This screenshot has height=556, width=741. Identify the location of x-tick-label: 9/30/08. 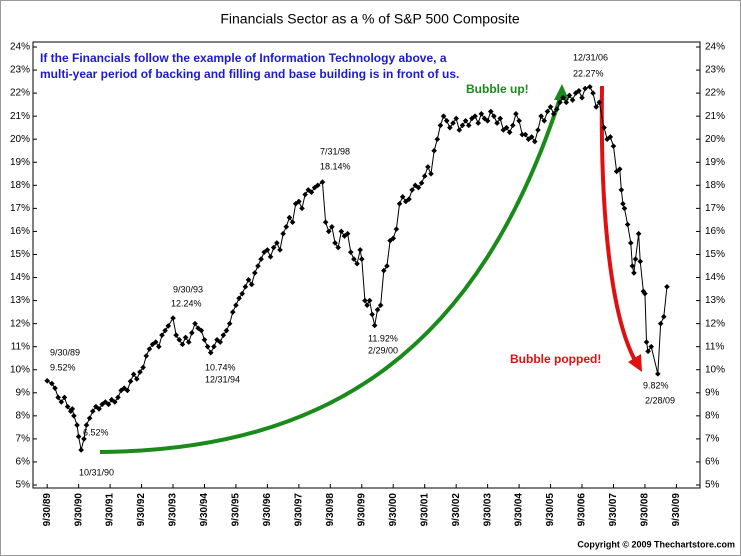
(645, 510).